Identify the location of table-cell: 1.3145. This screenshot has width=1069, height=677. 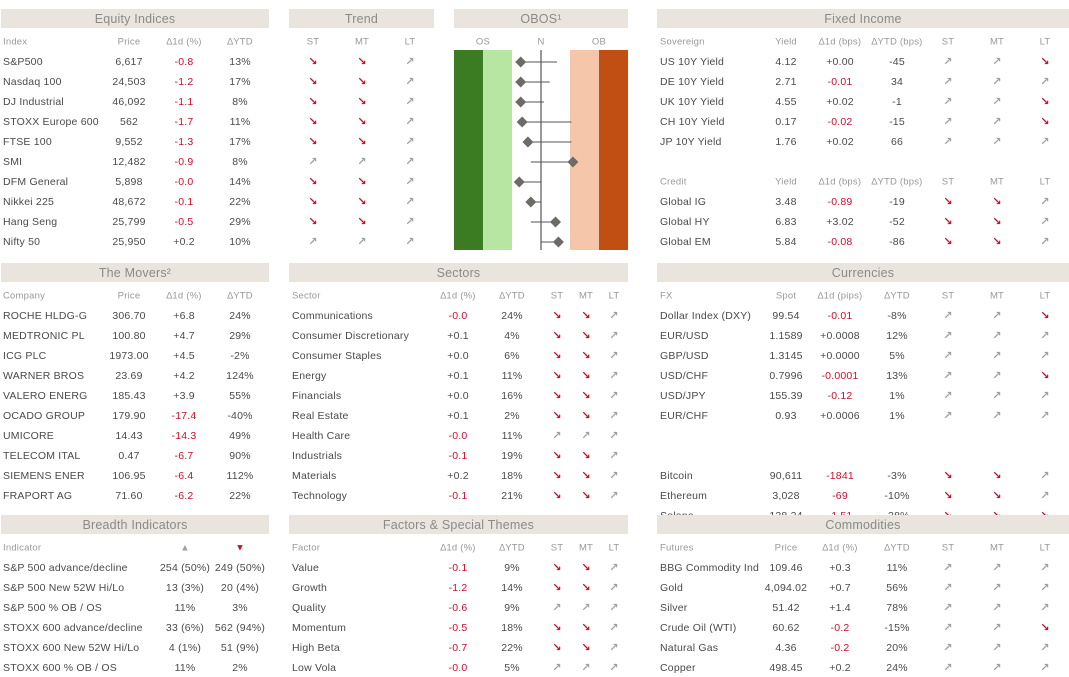
(785, 356).